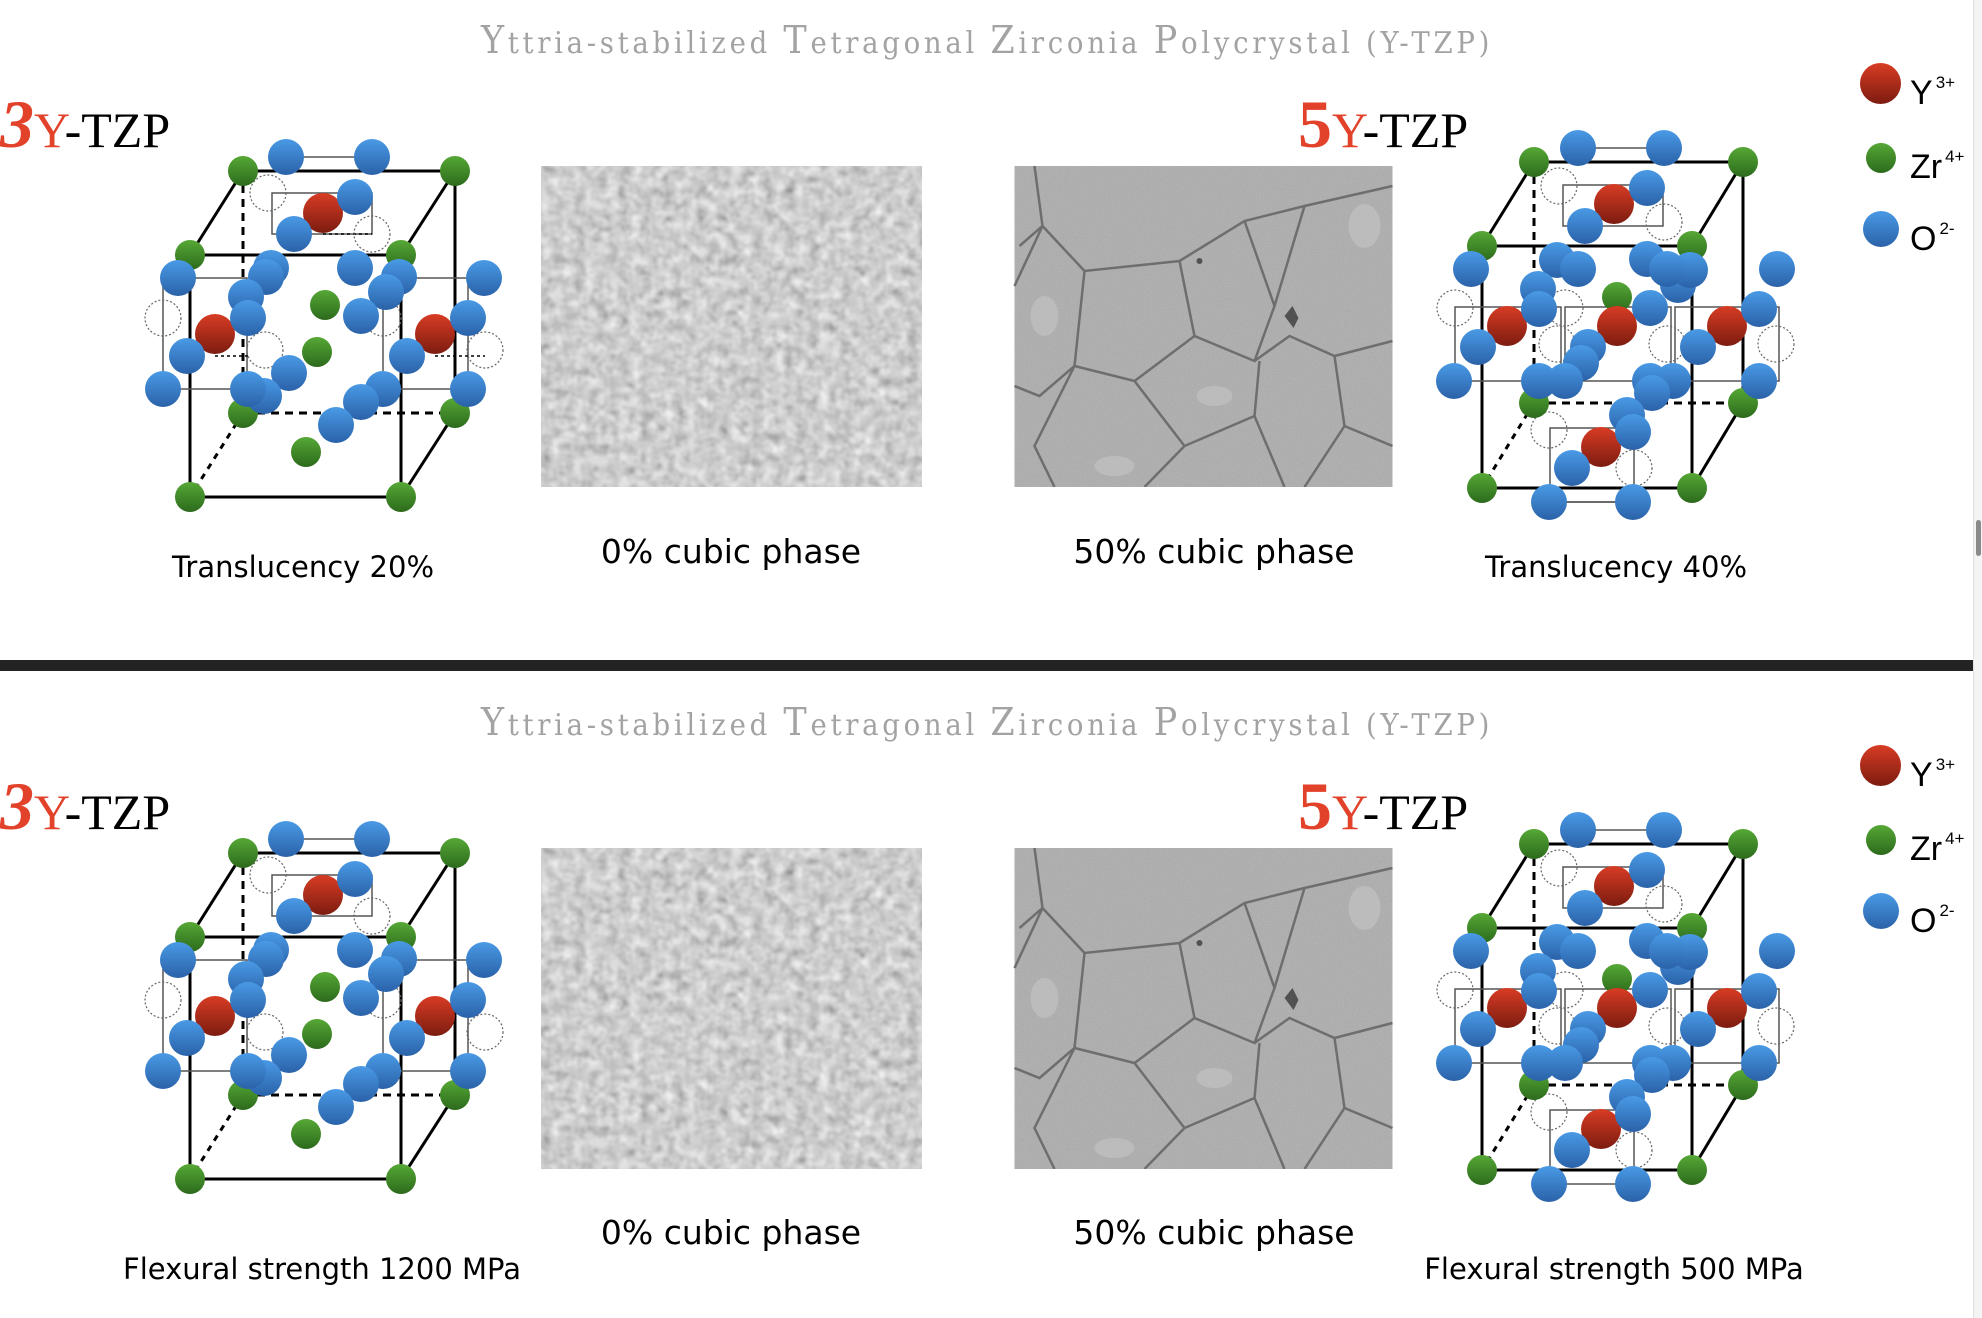 The height and width of the screenshot is (1318, 1982). What do you see at coordinates (1616, 567) in the screenshot?
I see `caption-5y-property: Translucency 40%` at bounding box center [1616, 567].